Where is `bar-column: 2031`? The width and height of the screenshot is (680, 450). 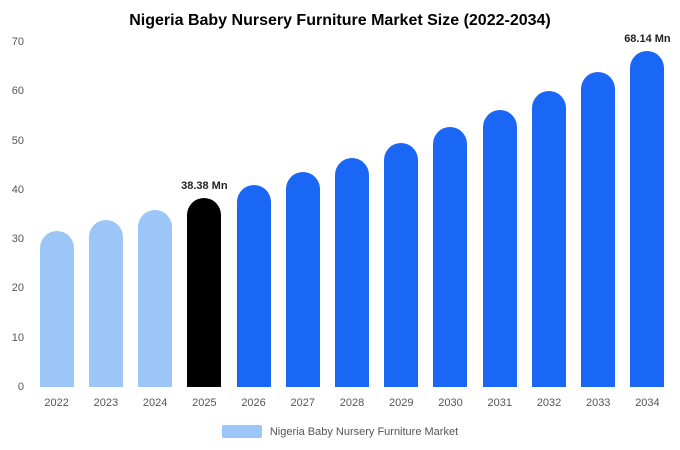
bar-column: 2031 is located at coordinates (499, 225).